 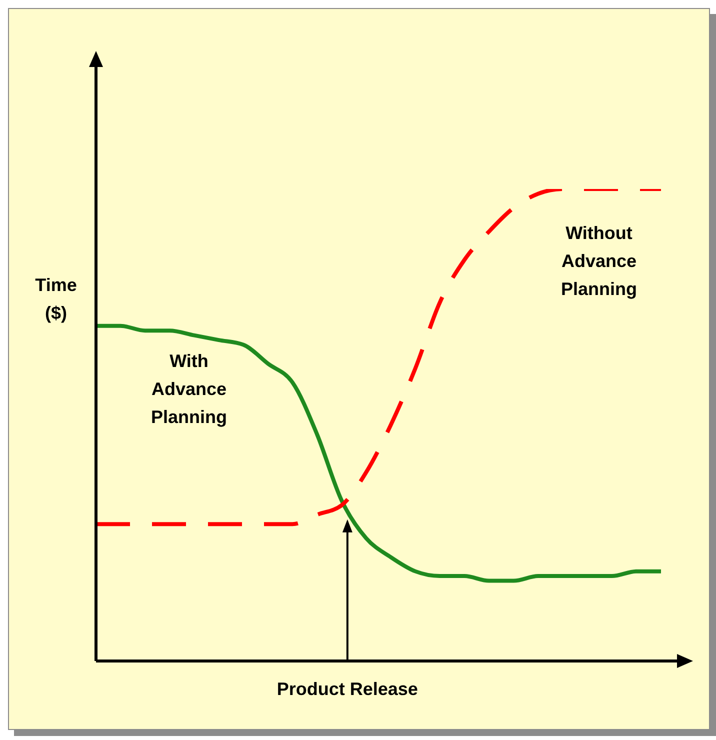 I want to click on x-axis-title: Product Release, so click(x=347, y=689).